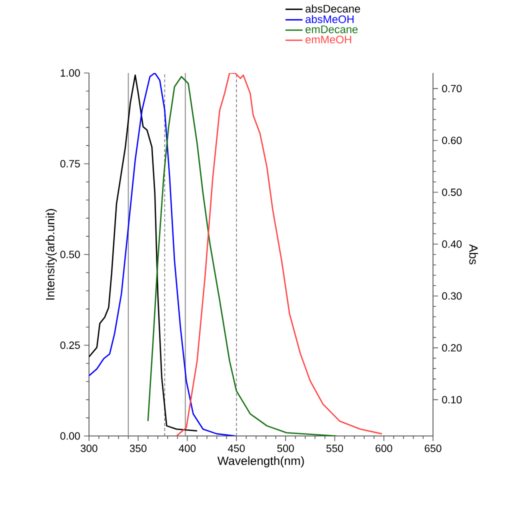 This screenshot has width=512, height=511. I want to click on y2-tick-label: 0.20, so click(452, 348).